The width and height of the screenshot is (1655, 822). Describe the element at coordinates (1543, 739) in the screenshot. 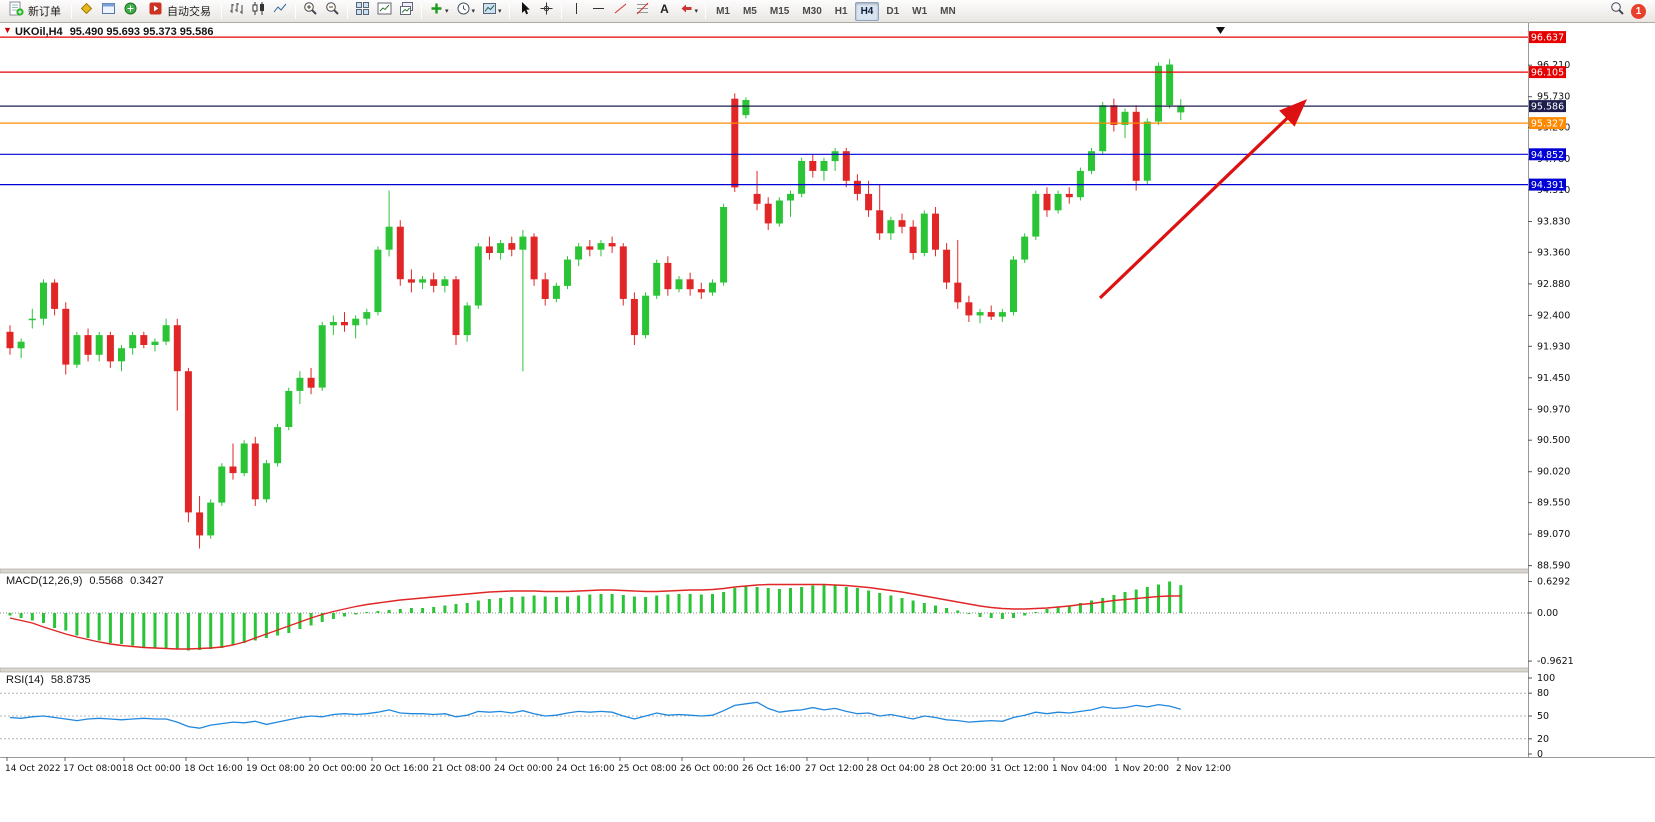

I see `svg-text: 20` at that location.